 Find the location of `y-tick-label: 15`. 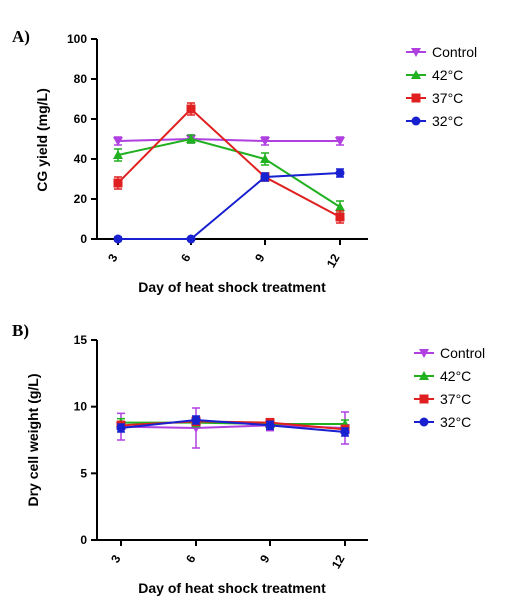

y-tick-label: 15 is located at coordinates (81, 340).